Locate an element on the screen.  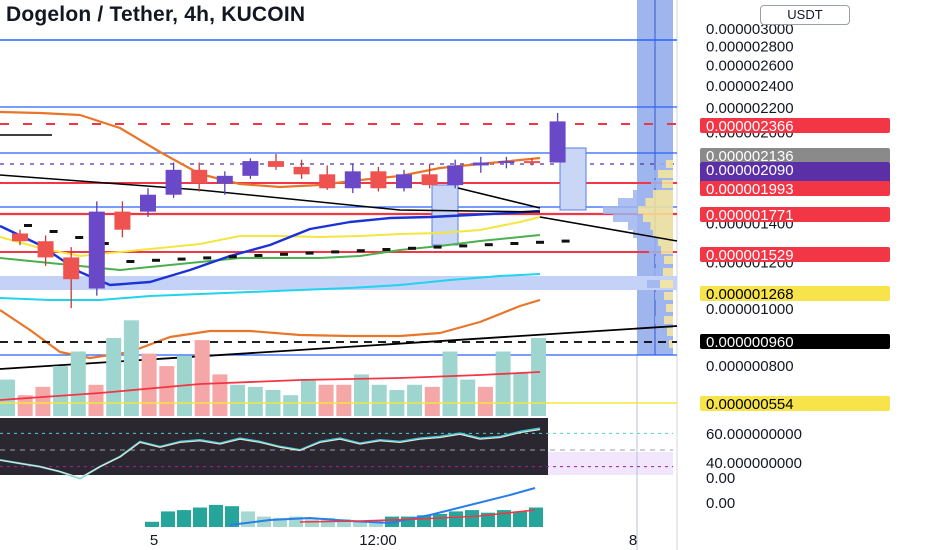
time-tick-label: 8 is located at coordinates (633, 540).